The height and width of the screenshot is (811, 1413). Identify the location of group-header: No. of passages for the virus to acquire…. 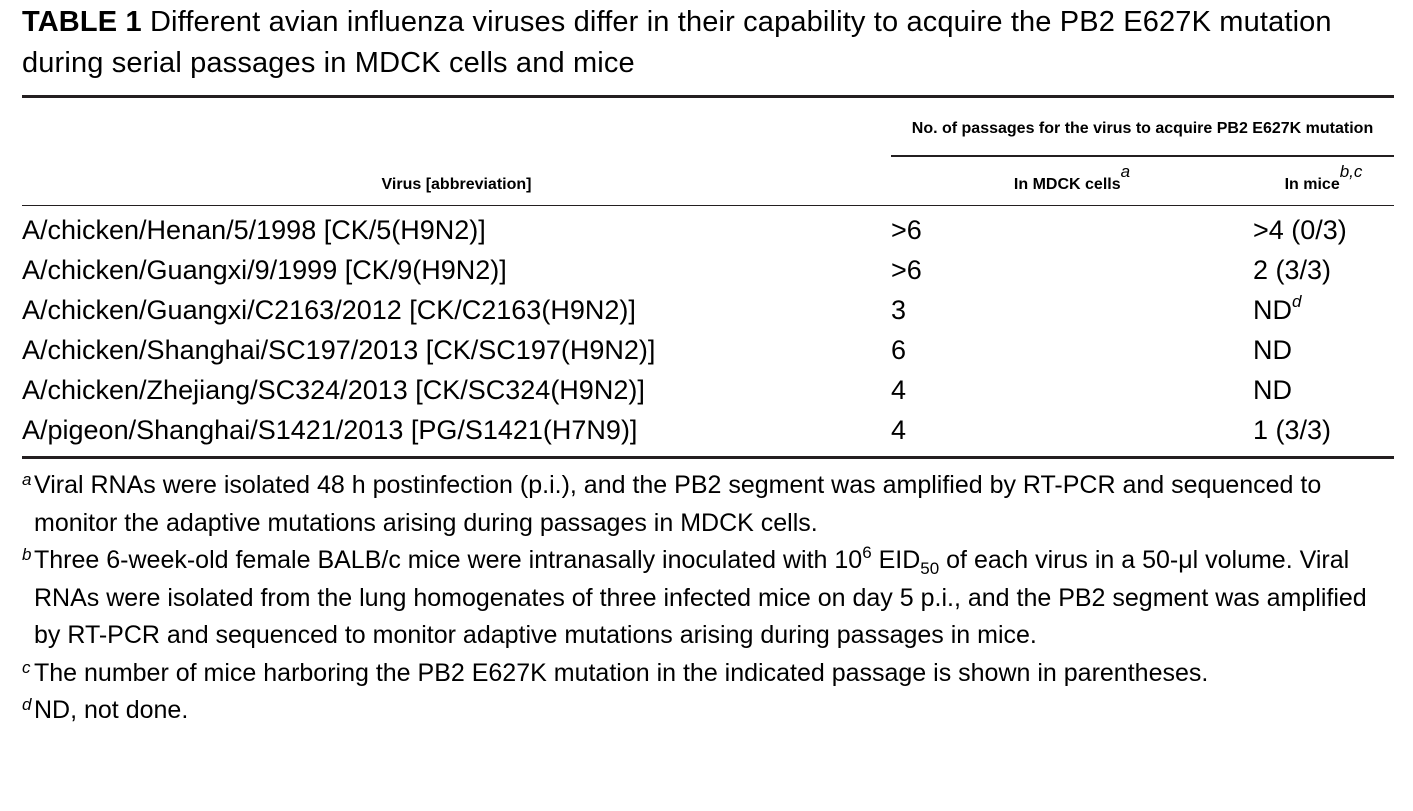
(1142, 128).